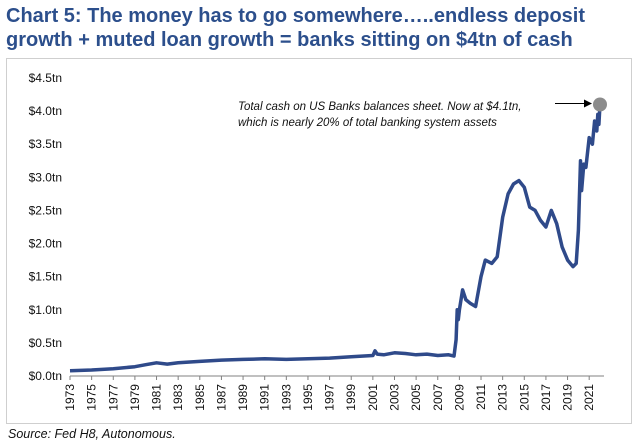  What do you see at coordinates (459, 397) in the screenshot?
I see `x-tick-label: 2009` at bounding box center [459, 397].